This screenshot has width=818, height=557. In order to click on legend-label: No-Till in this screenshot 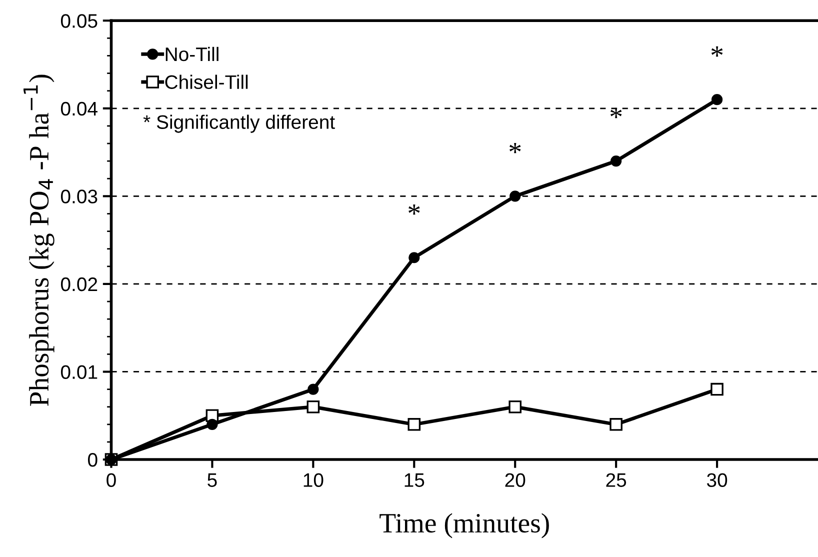, I will do `click(192, 54)`.